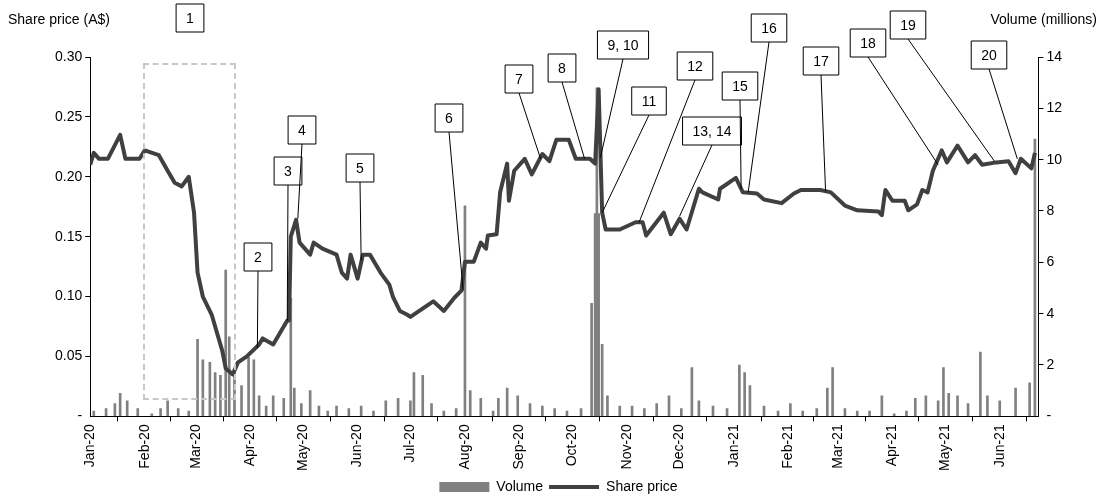  I want to click on annotation: 17, so click(821, 60).